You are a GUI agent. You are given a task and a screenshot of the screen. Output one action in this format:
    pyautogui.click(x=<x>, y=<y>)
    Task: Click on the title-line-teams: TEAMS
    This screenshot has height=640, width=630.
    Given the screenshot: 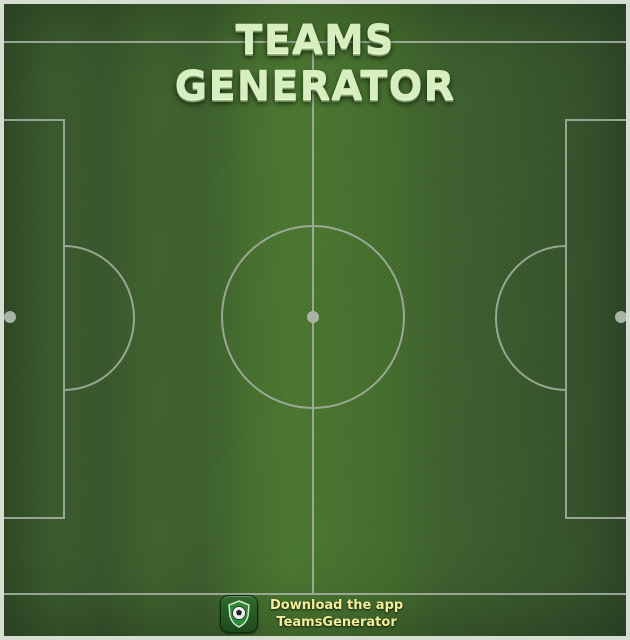 What is the action you would take?
    pyautogui.click(x=315, y=40)
    